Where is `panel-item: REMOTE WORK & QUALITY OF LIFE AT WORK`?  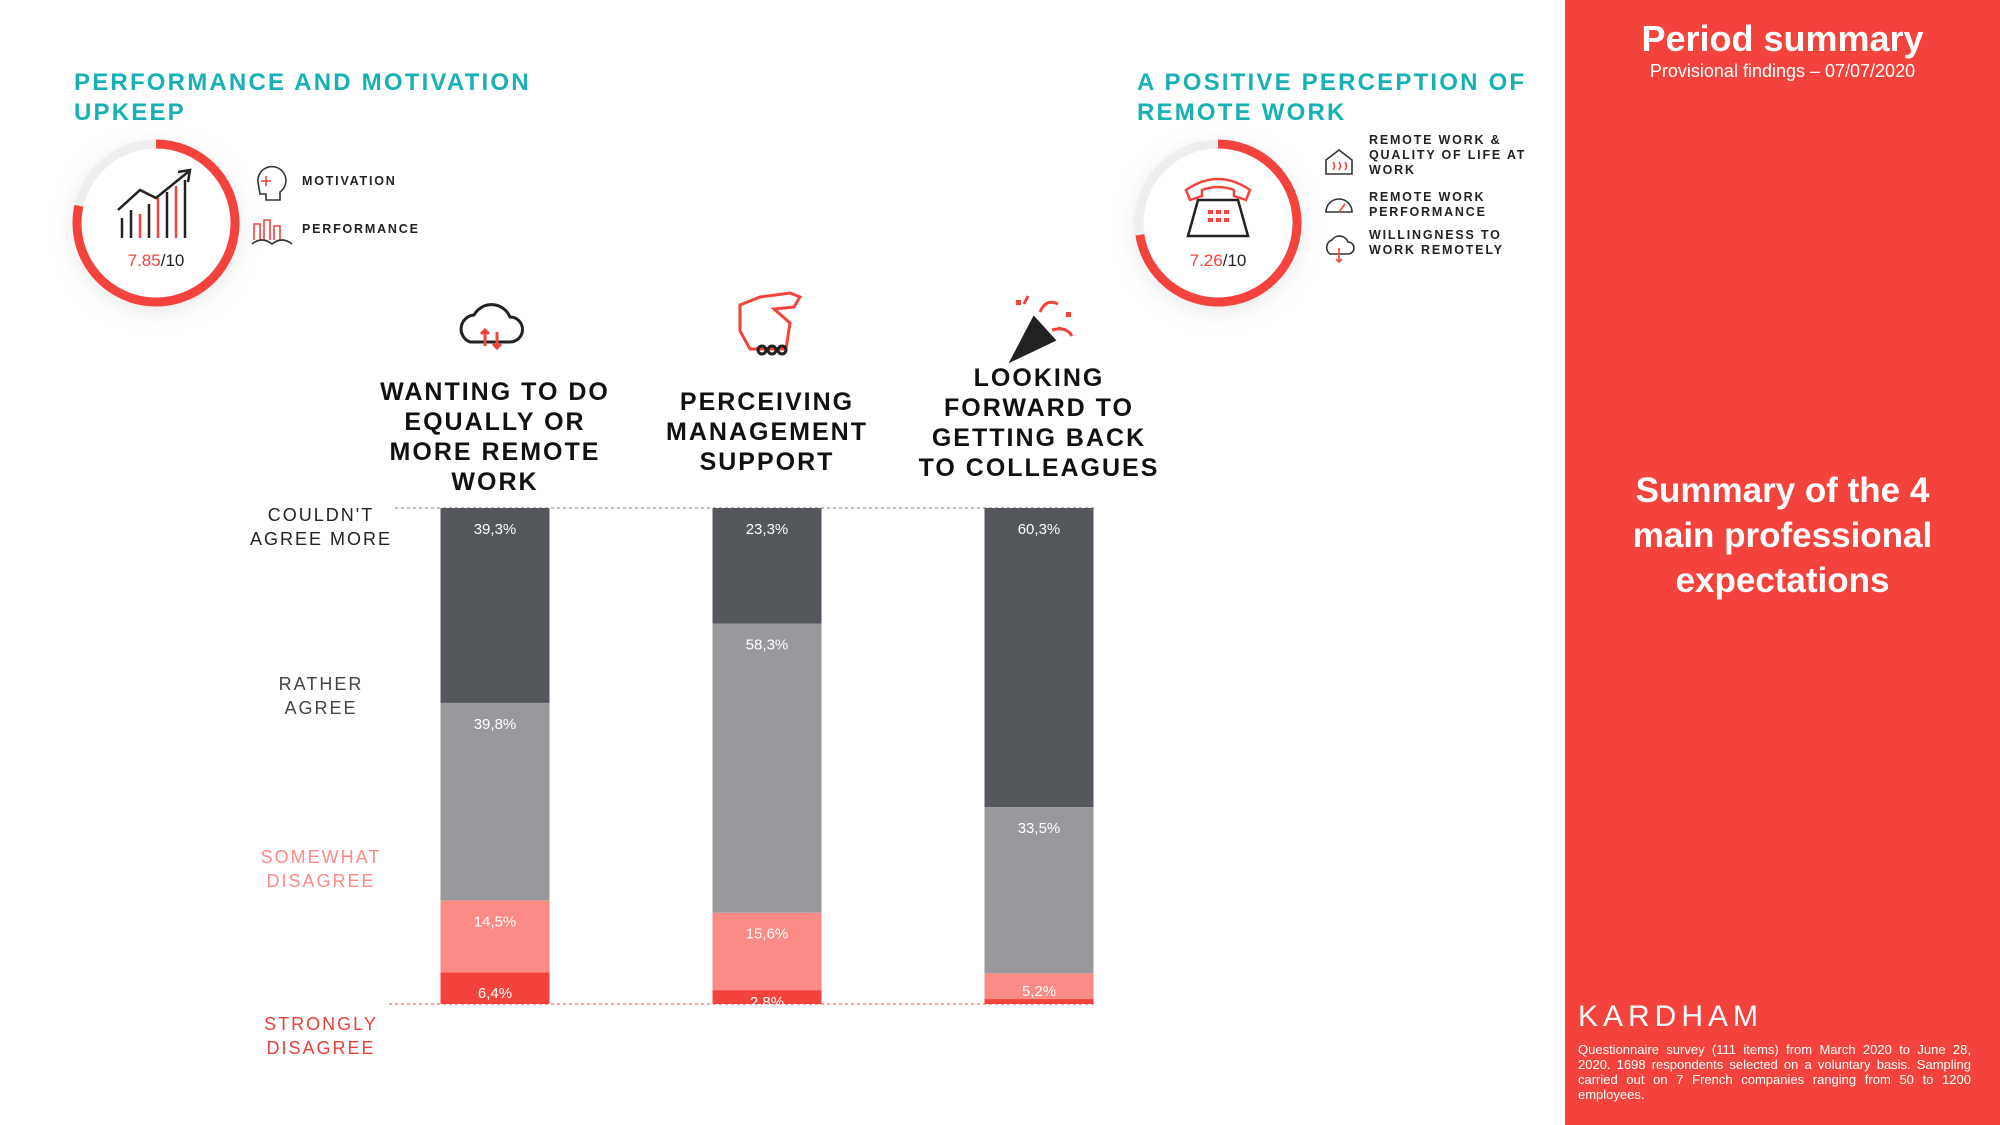
panel-item: REMOTE WORK & QUALITY OF LIFE AT WORK is located at coordinates (1448, 155).